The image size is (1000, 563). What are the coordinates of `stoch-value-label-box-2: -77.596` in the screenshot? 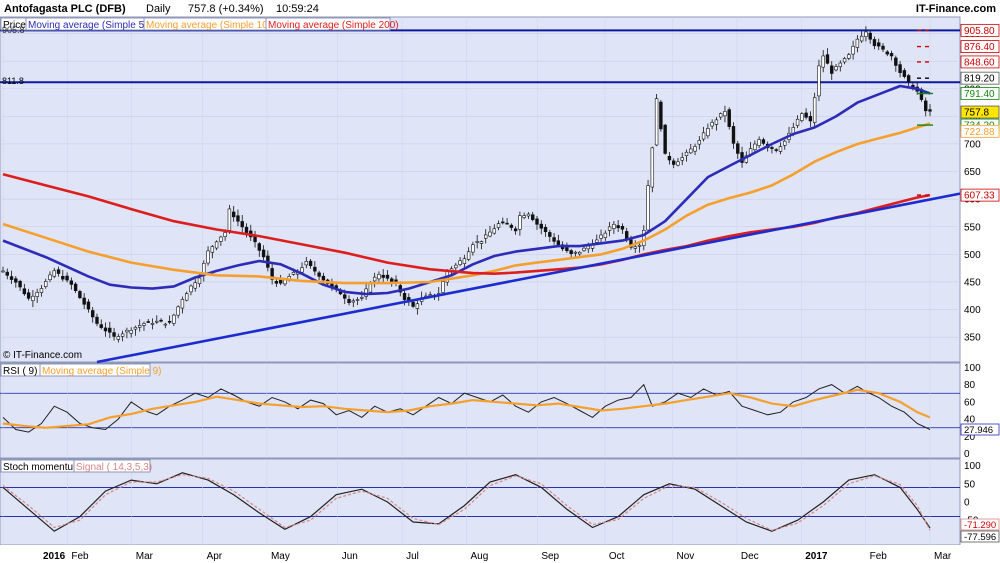 It's located at (980, 536).